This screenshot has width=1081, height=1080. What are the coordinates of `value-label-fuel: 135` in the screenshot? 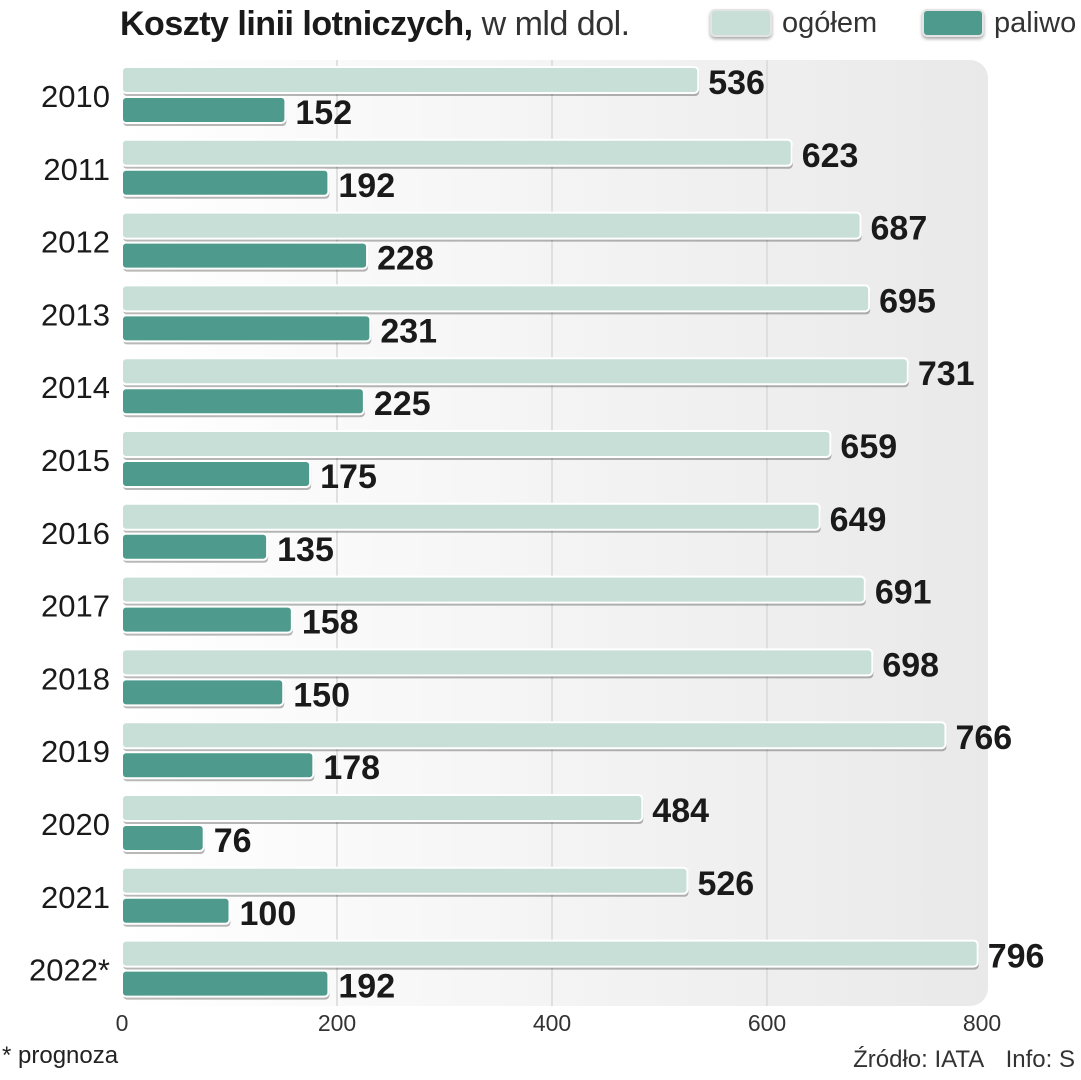 It's located at (305, 550).